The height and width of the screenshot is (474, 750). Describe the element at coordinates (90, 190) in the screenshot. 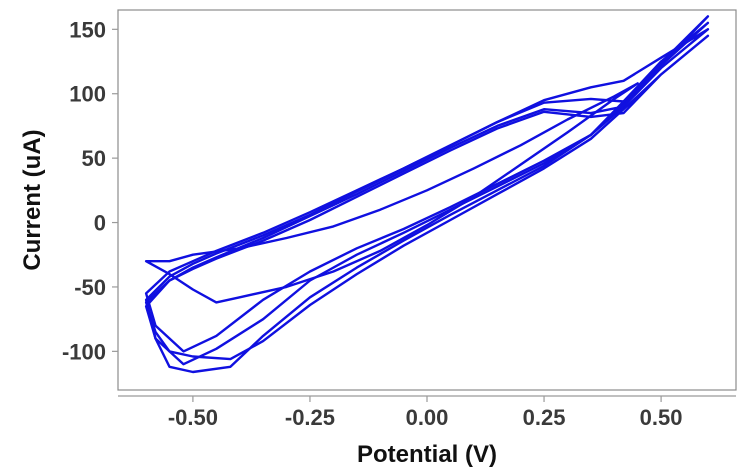

I see `y-axis-ticks: -100 -50 0 50 100 150` at that location.